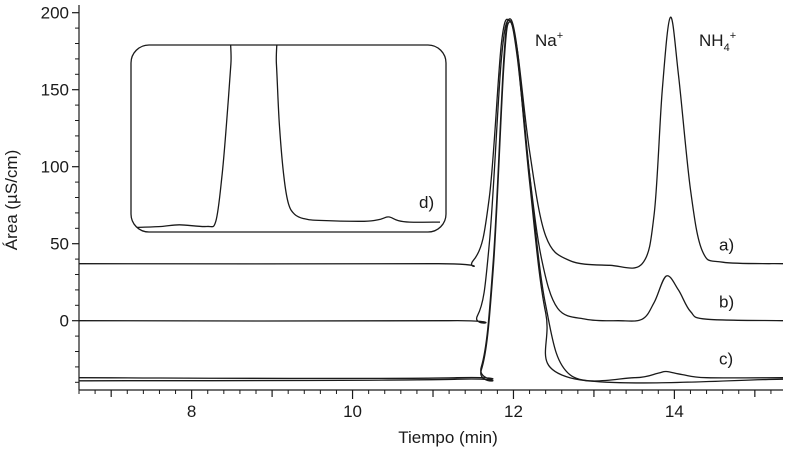  Describe the element at coordinates (11, 200) in the screenshot. I see `y-axis-label: Área (µS/cm)` at that location.